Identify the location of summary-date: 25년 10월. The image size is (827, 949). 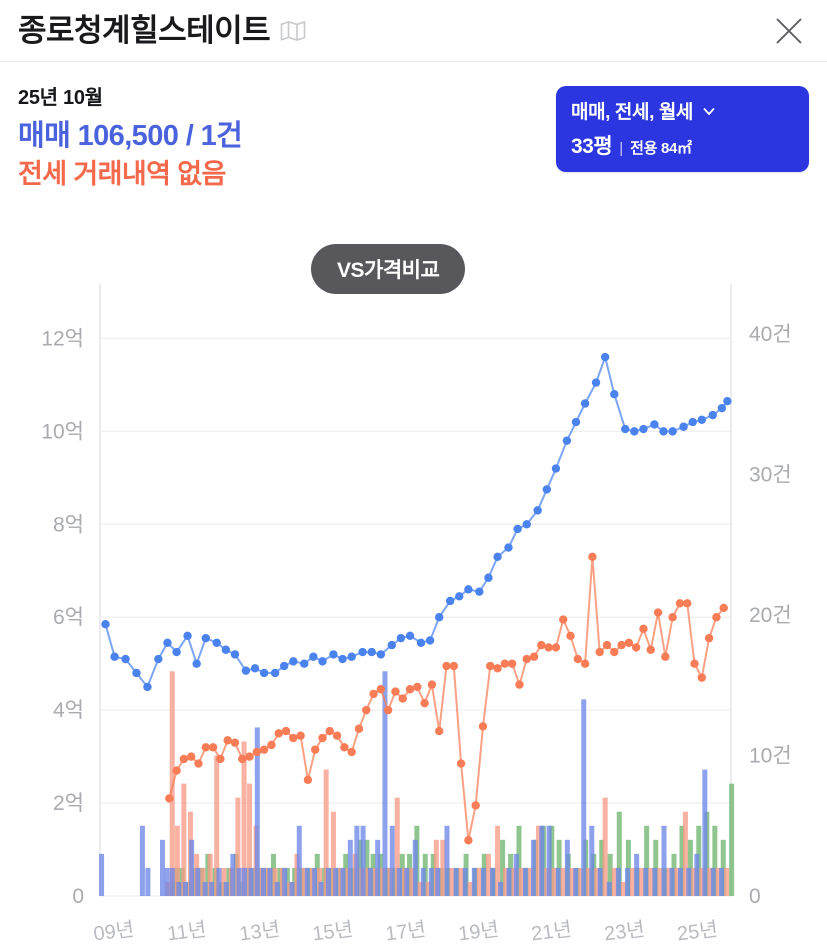
(60, 98).